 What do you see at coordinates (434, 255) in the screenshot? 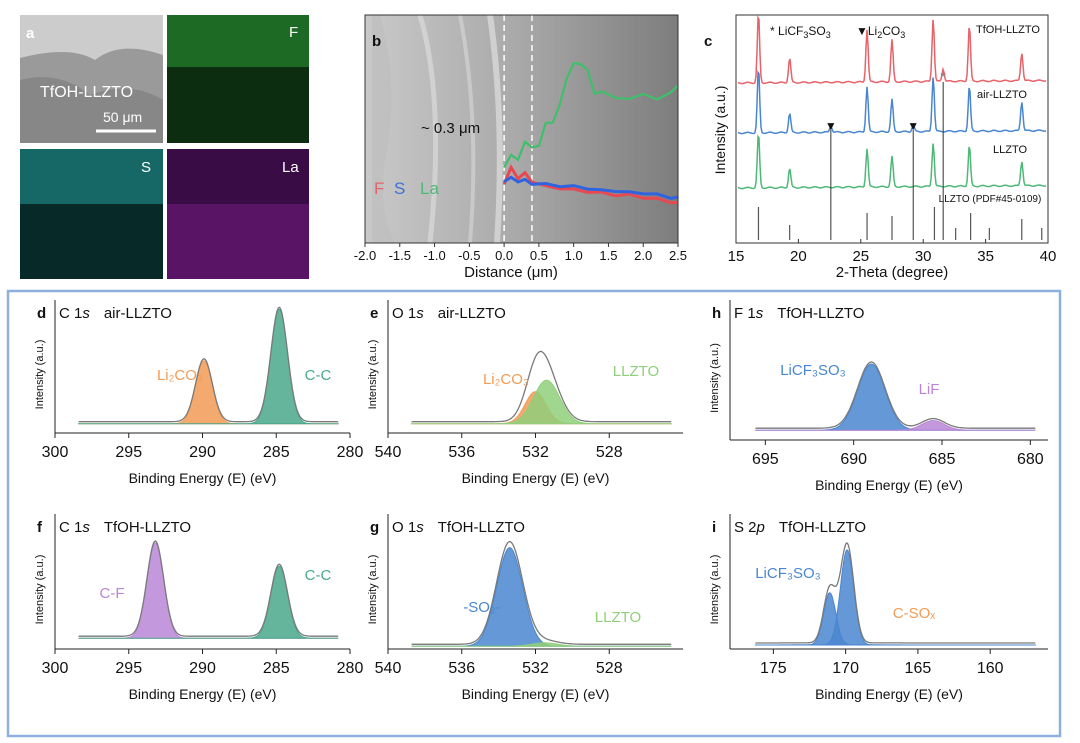
I see `tick-label: -1.0` at bounding box center [434, 255].